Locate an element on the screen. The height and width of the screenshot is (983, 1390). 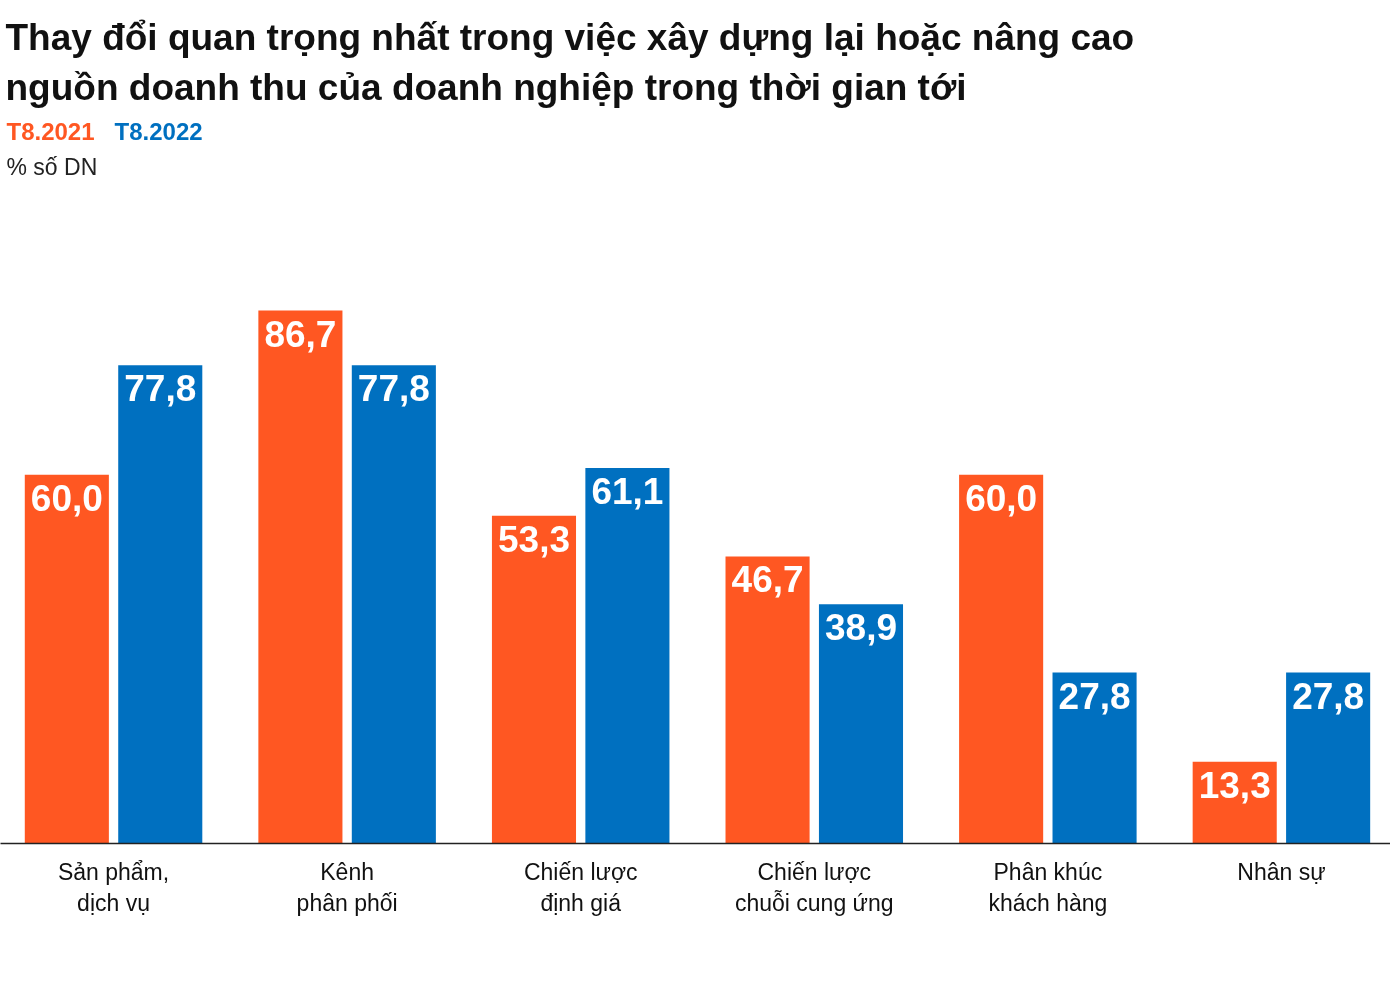
x-tick-label: Chiến lược định giá is located at coordinates (580, 887).